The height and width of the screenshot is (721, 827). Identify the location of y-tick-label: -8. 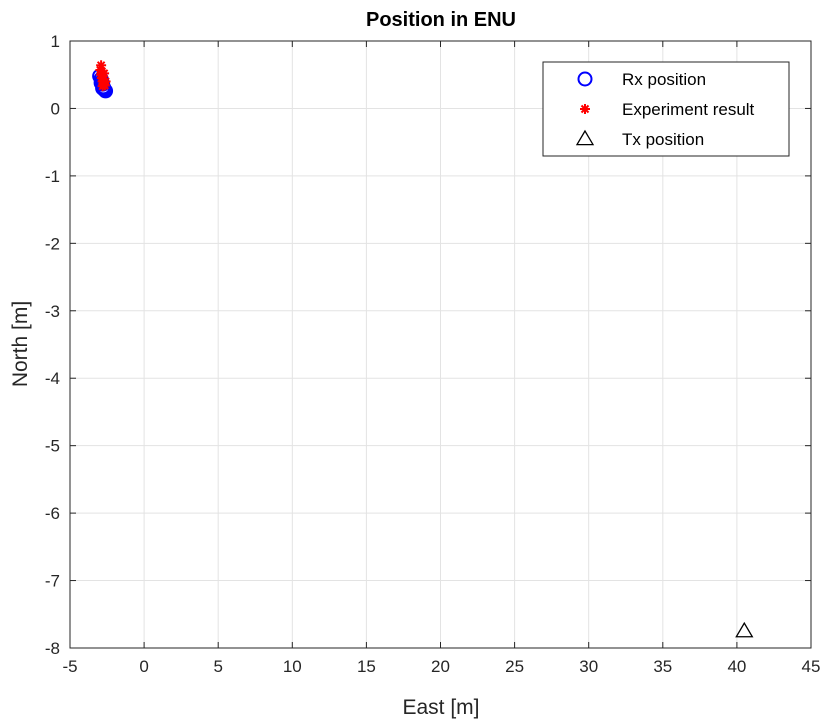
(52, 648).